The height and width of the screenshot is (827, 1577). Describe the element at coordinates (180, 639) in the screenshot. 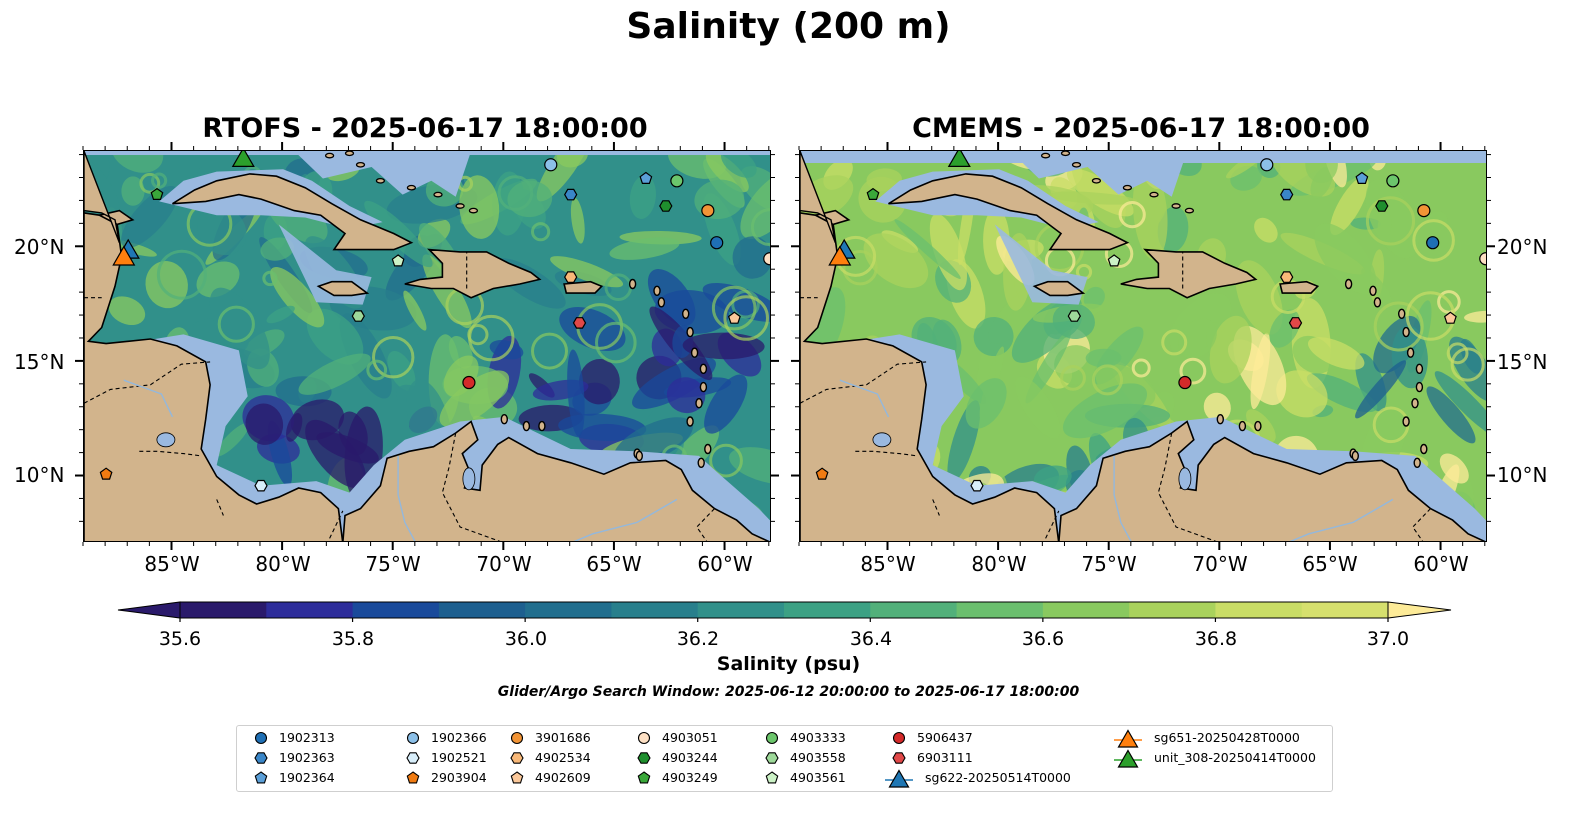

I see `colorbar-tick: 35.6` at that location.